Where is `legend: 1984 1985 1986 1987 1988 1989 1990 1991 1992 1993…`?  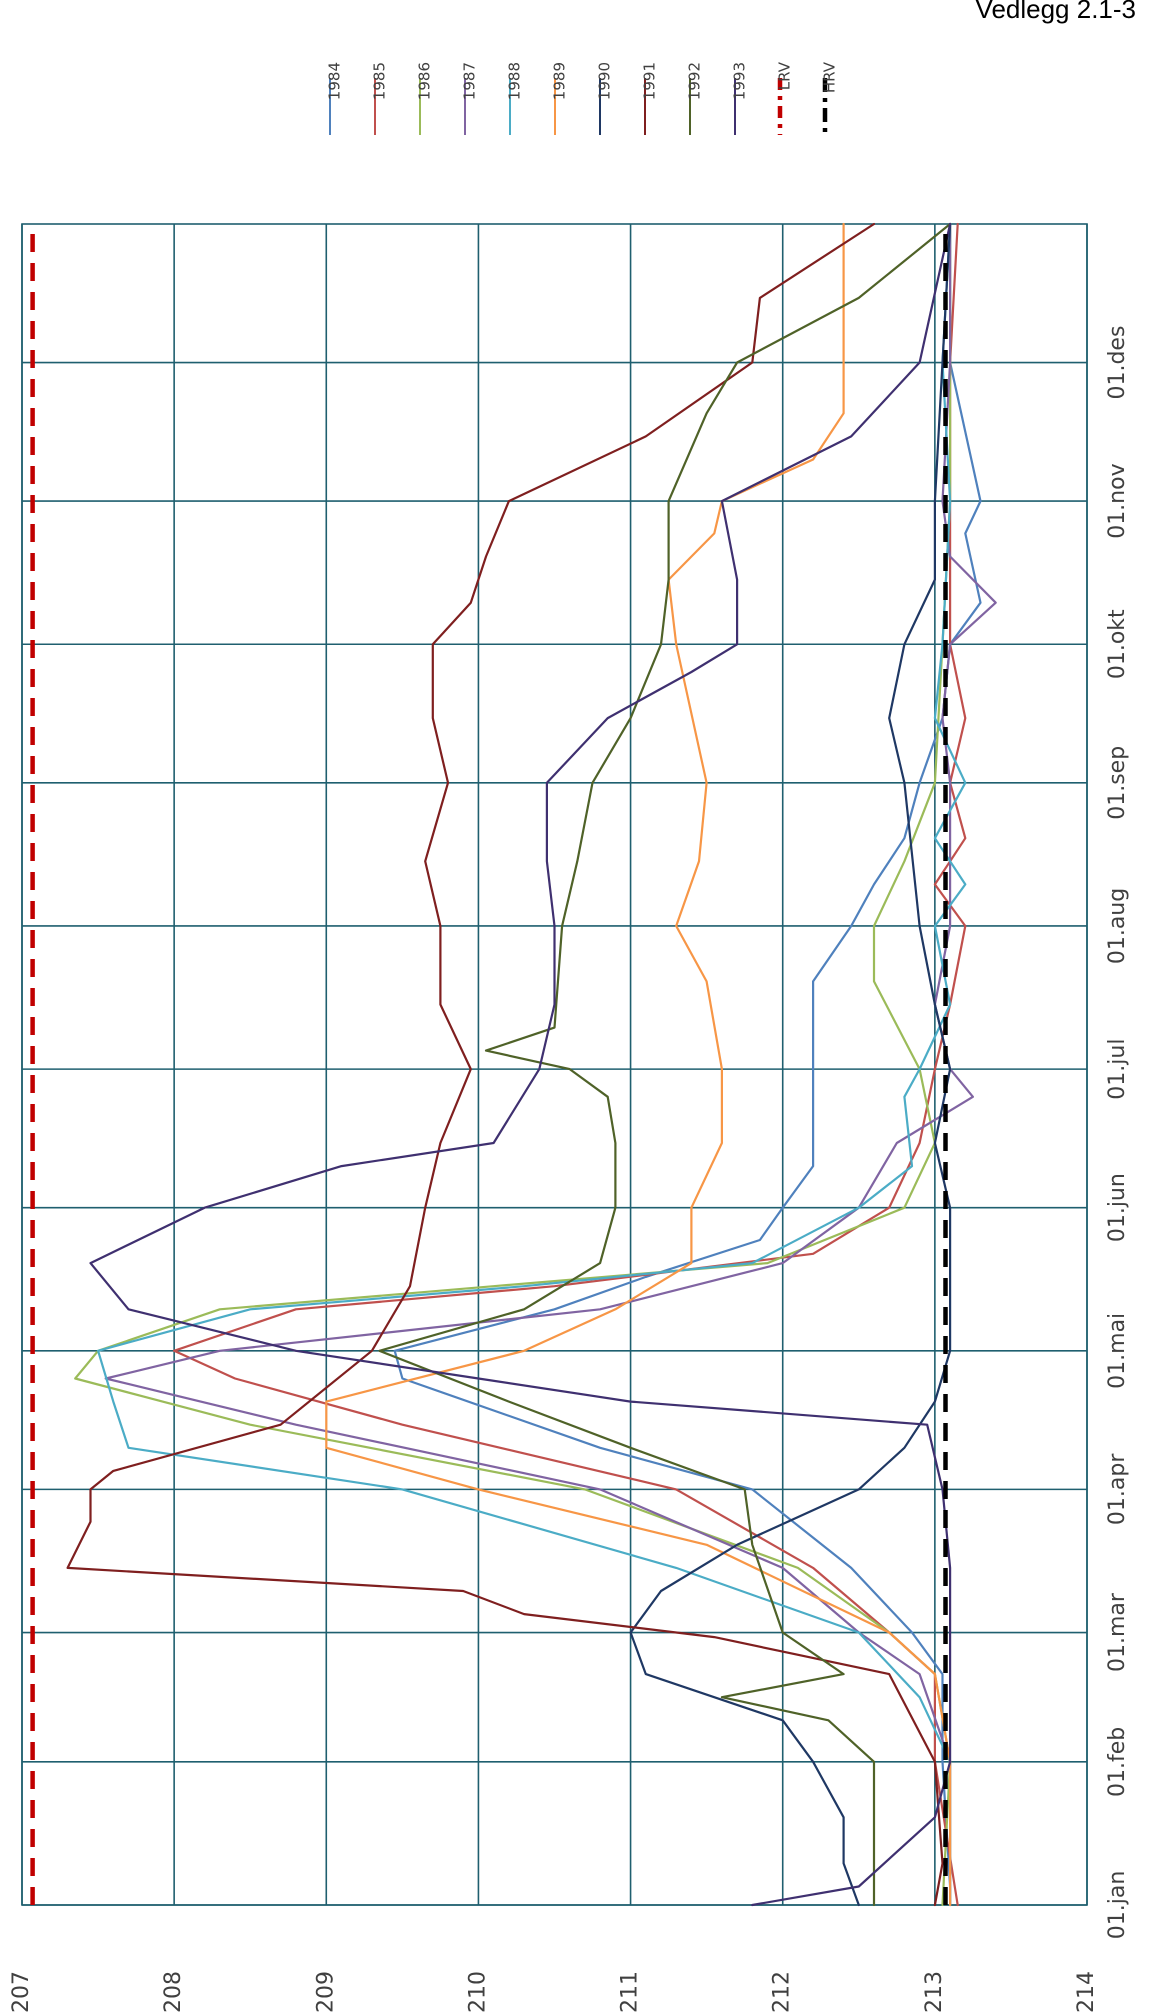 legend: 1984 1985 1986 1987 1988 1989 1990 1991 1992 1993… is located at coordinates (582, 98).